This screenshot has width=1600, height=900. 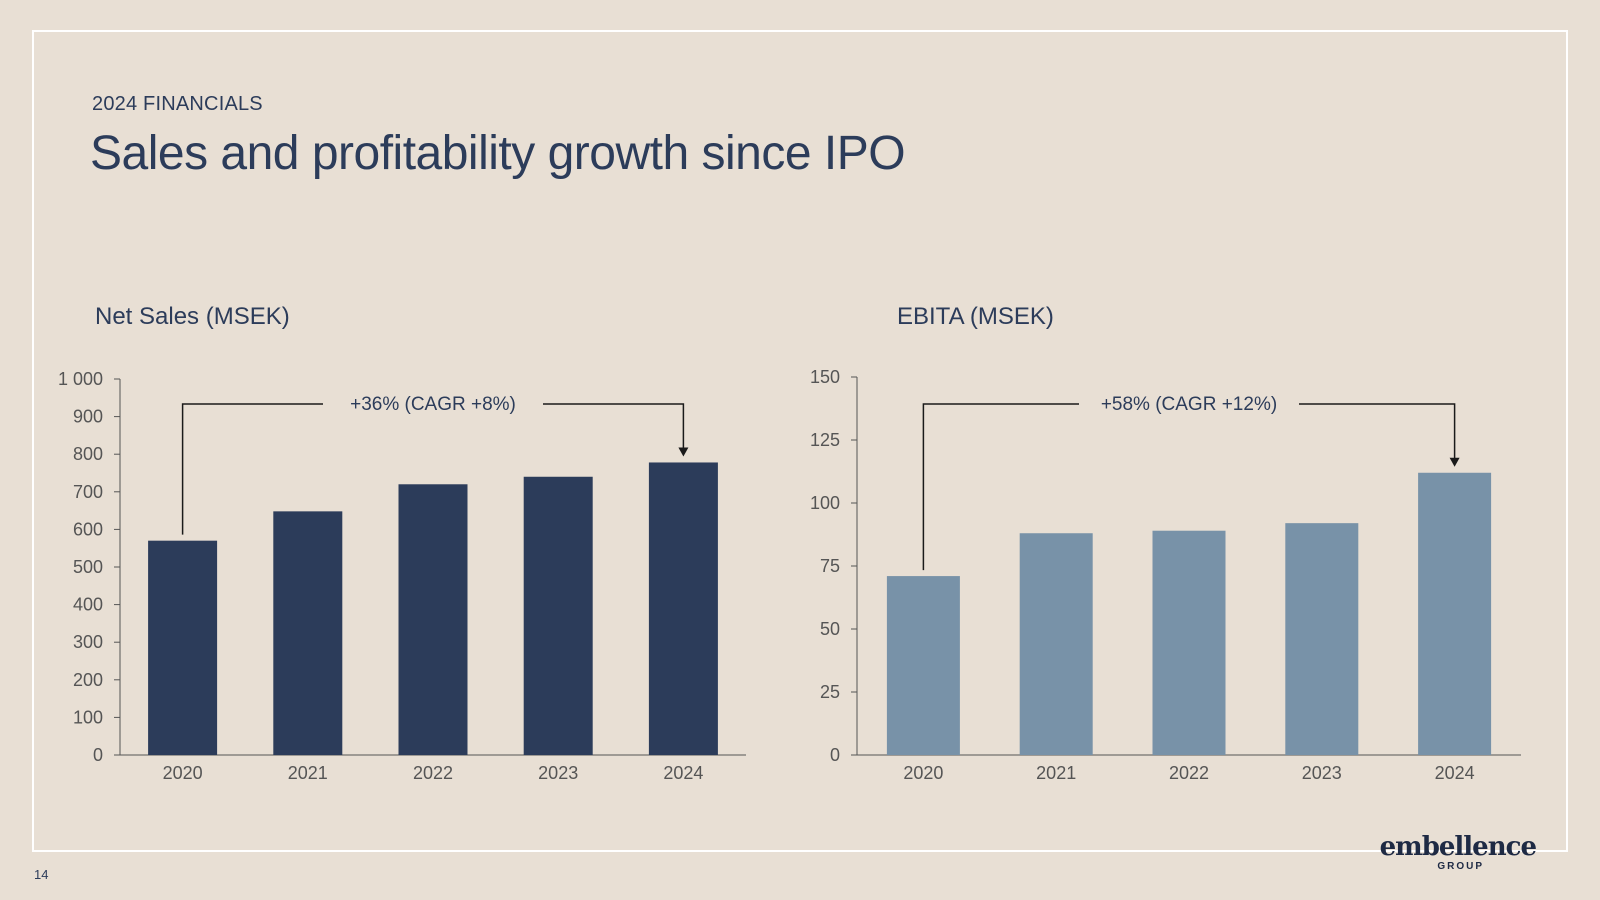 What do you see at coordinates (835, 755) in the screenshot?
I see `ebita-y-tick-label: 0` at bounding box center [835, 755].